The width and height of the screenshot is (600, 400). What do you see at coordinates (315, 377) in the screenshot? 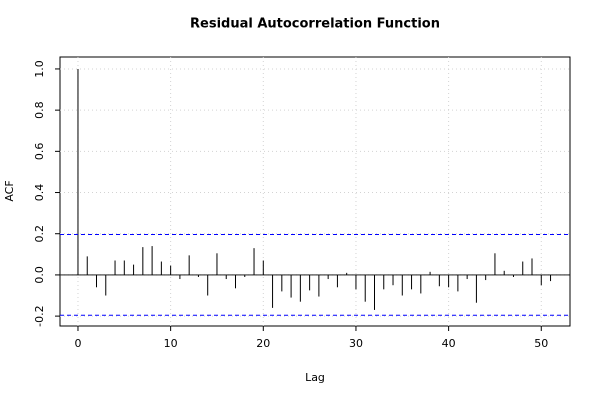
I see `x-axis-label: Lag` at bounding box center [315, 377].